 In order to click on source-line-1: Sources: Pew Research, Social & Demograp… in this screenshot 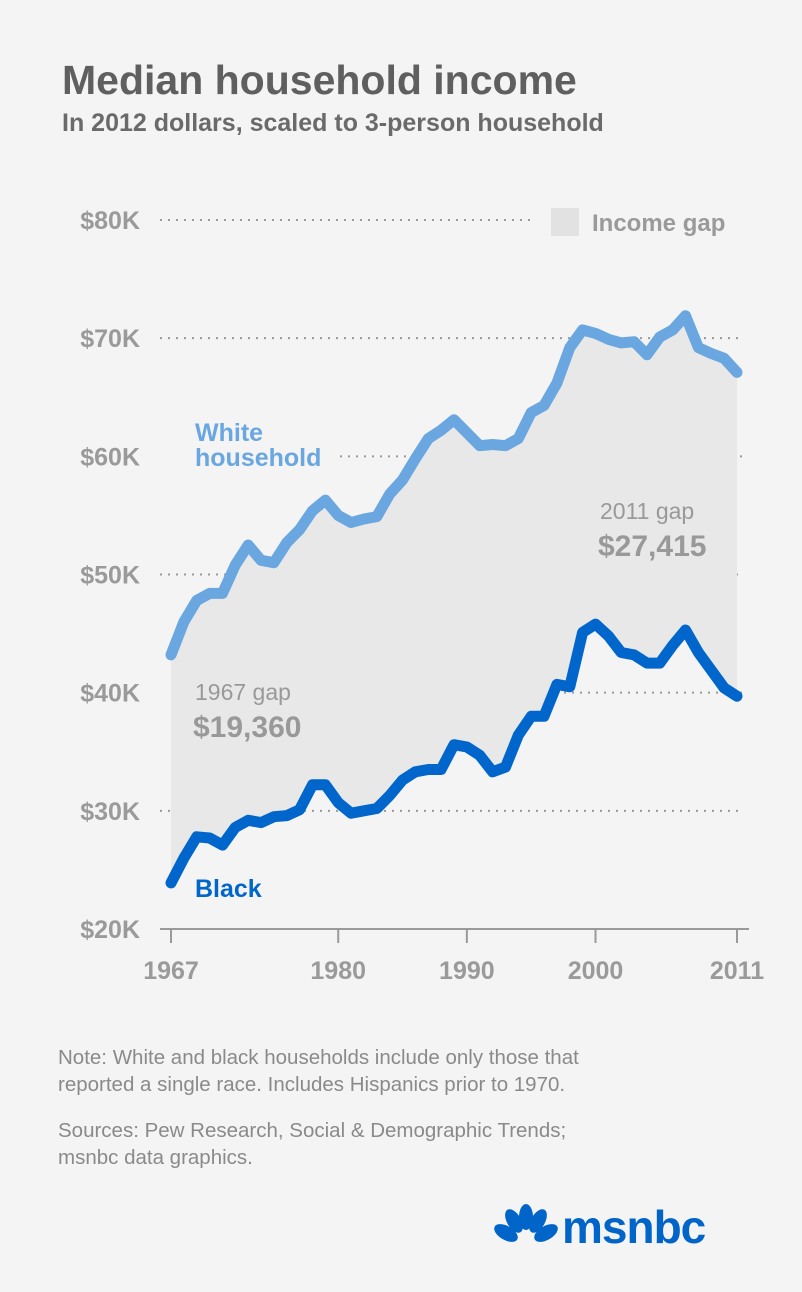, I will do `click(312, 1130)`.